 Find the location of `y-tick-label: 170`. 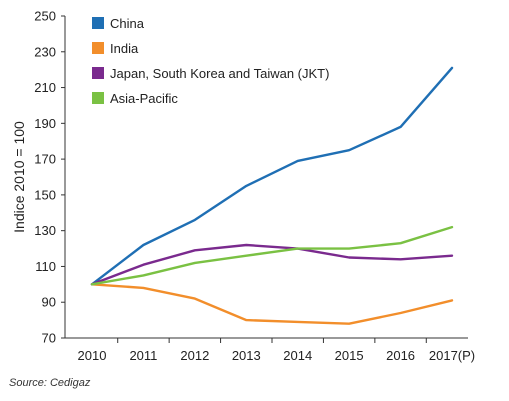

y-tick-label: 170 is located at coordinates (45, 159).